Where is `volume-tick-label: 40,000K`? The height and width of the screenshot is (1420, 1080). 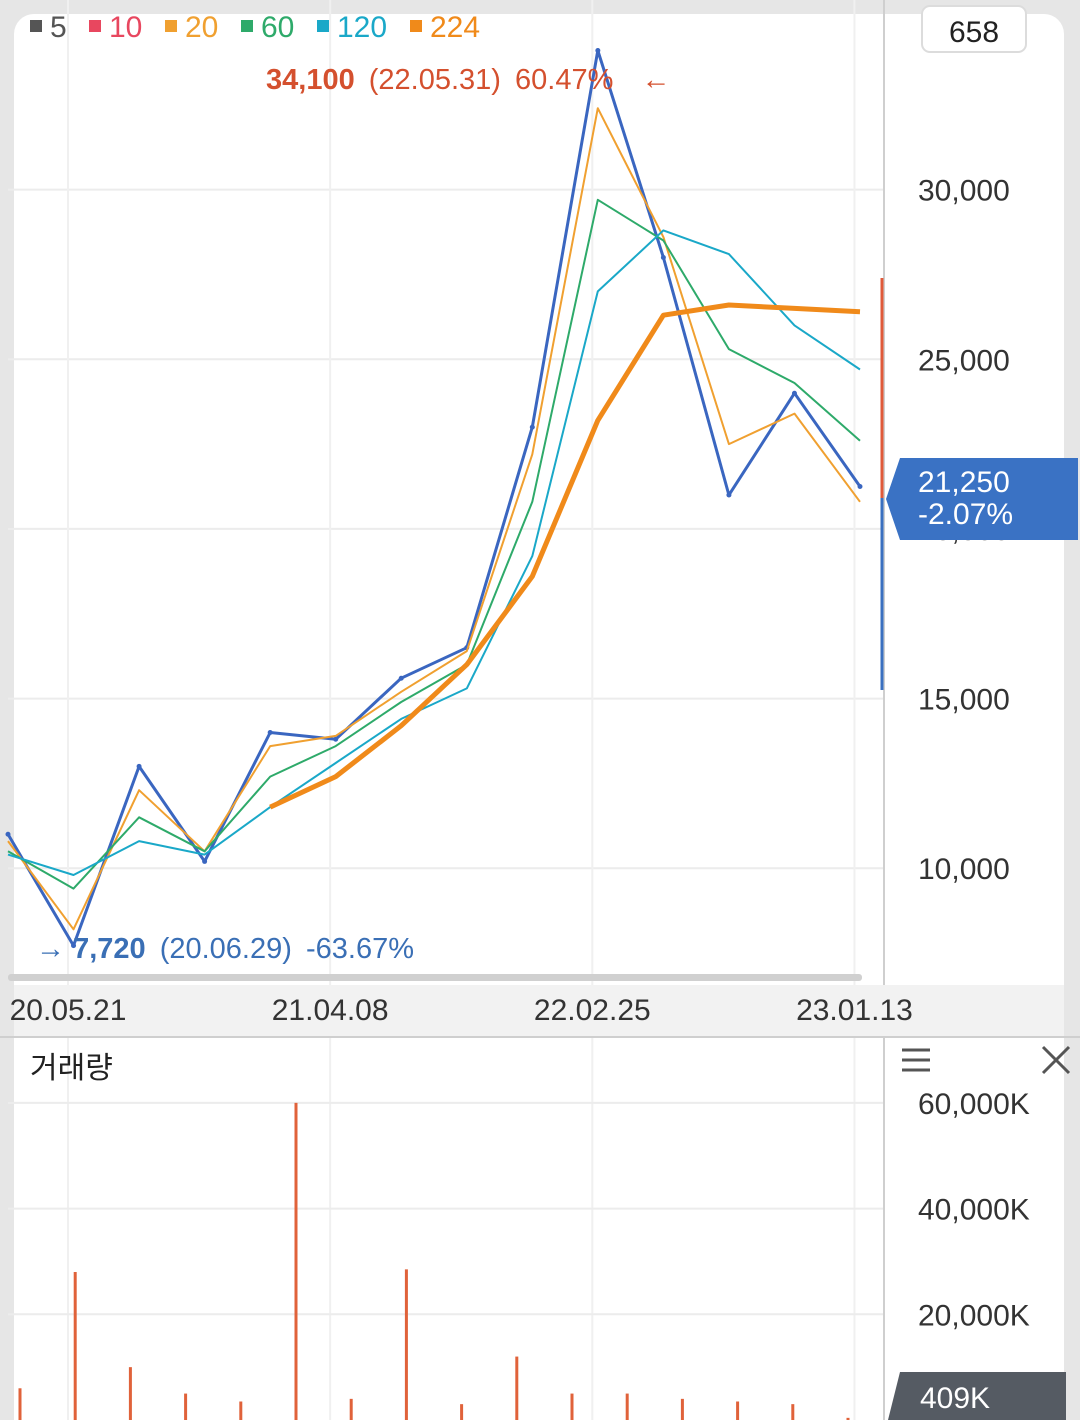
volume-tick-label: 40,000K is located at coordinates (974, 1210).